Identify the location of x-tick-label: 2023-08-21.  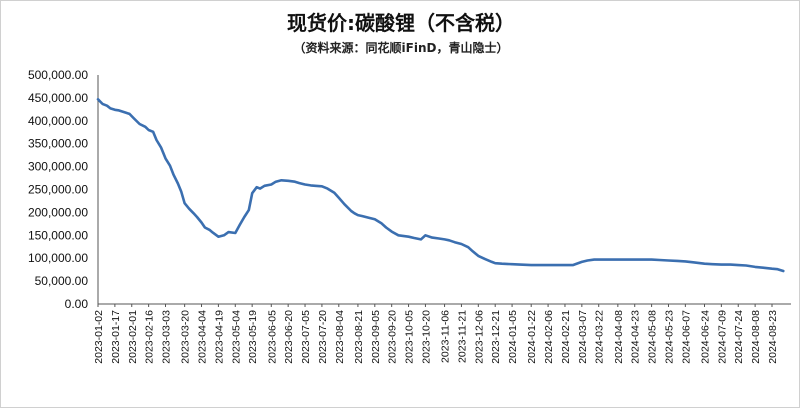
(359, 337).